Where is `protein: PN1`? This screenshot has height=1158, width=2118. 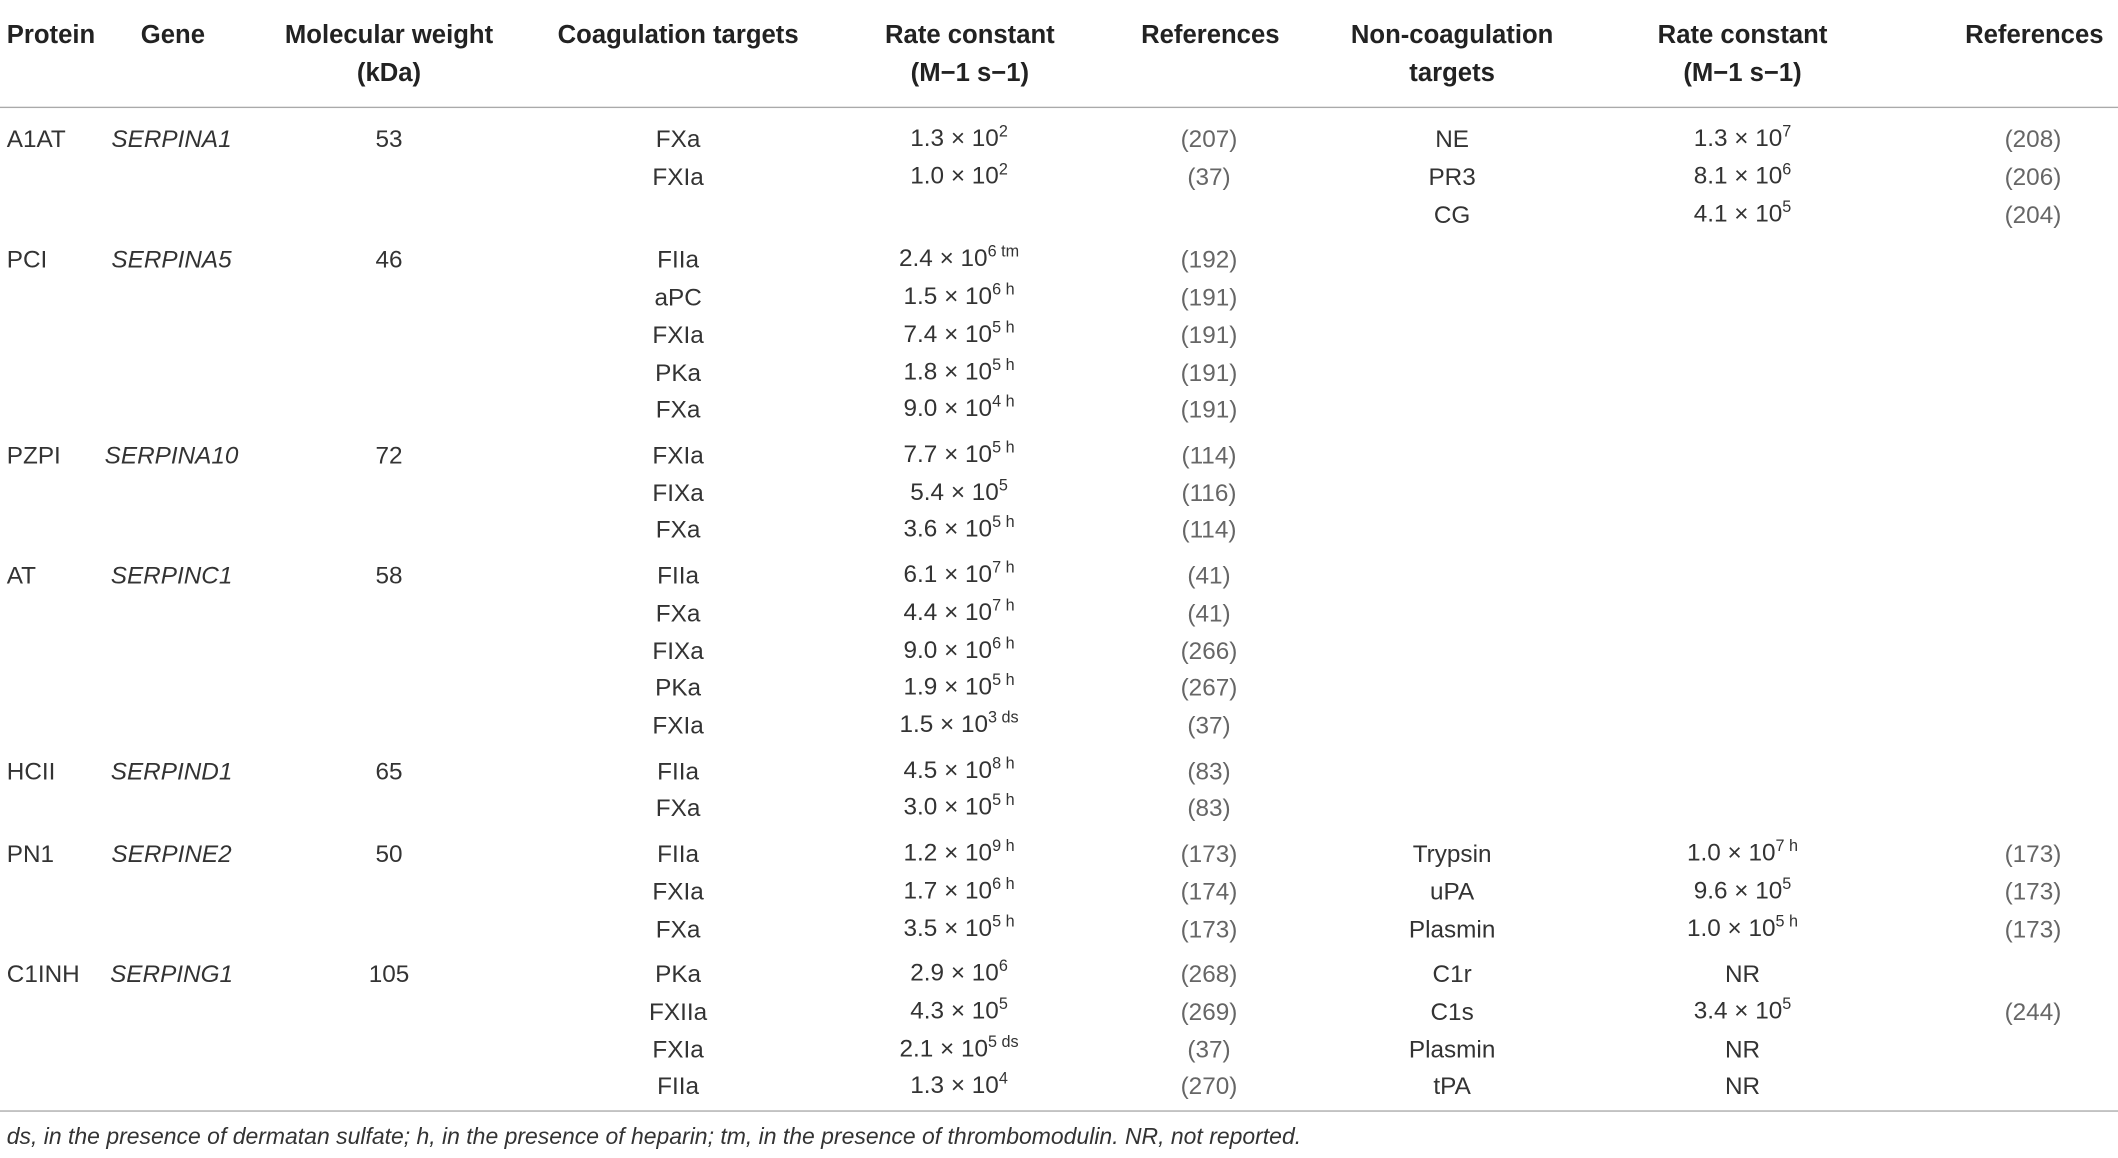
protein: PN1 is located at coordinates (30, 854).